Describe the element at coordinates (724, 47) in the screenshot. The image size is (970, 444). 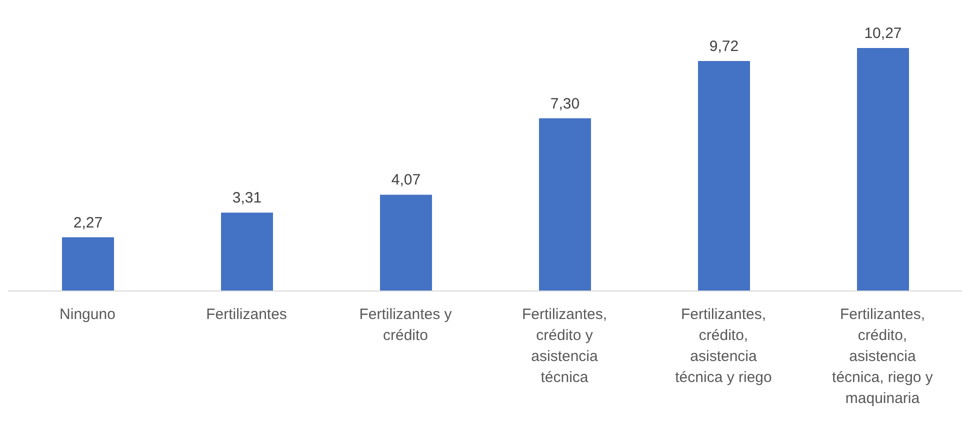
I see `data-label: 9,72` at that location.